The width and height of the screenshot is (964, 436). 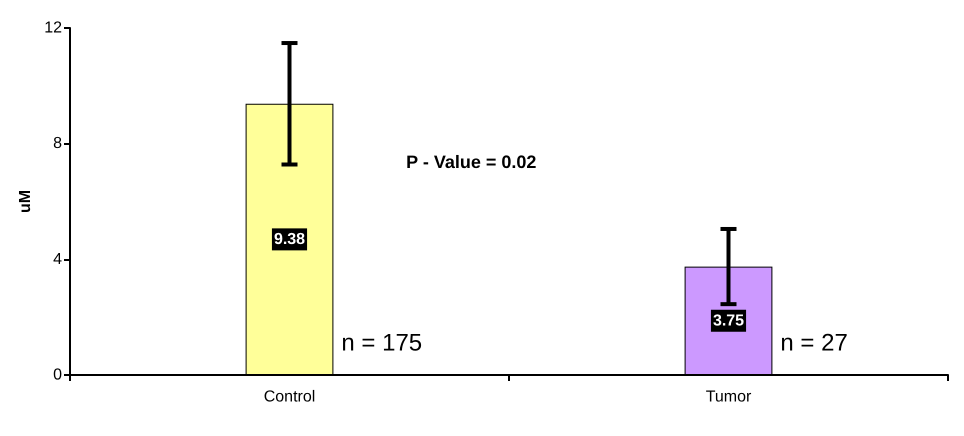 I want to click on data-label: 3.75, so click(x=728, y=321).